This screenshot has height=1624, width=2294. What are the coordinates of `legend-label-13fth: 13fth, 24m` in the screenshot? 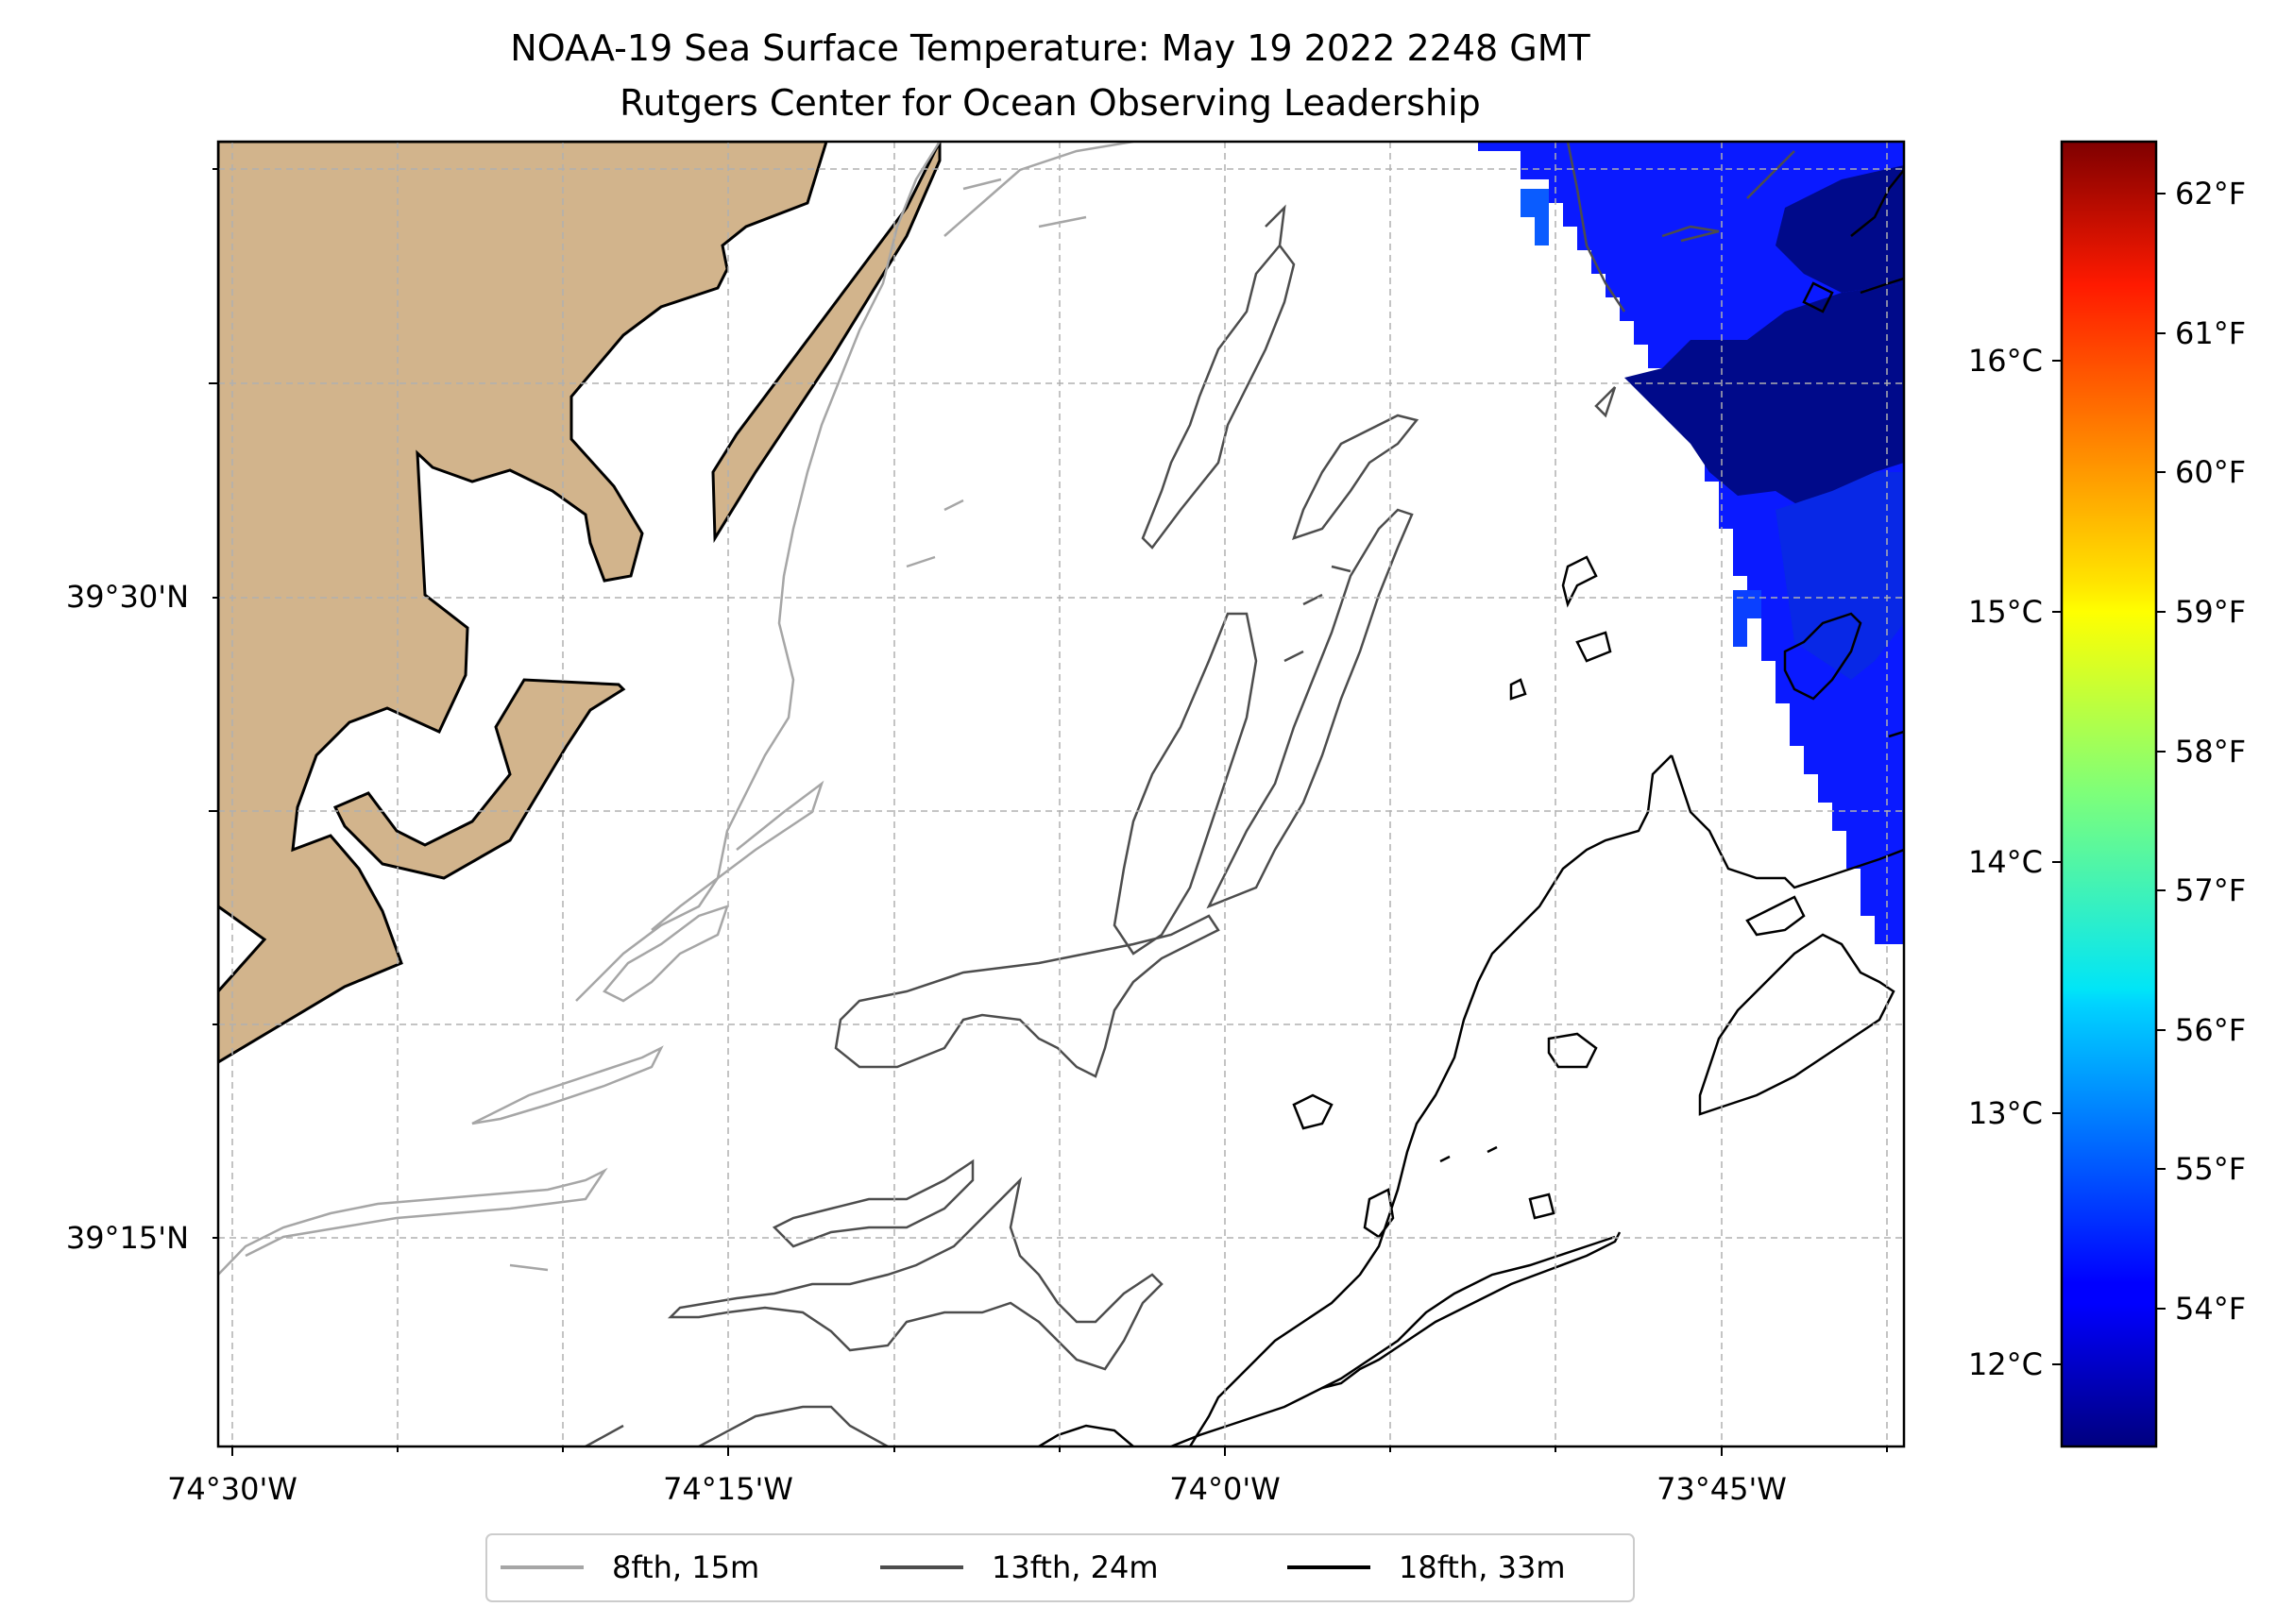 It's located at (1075, 1567).